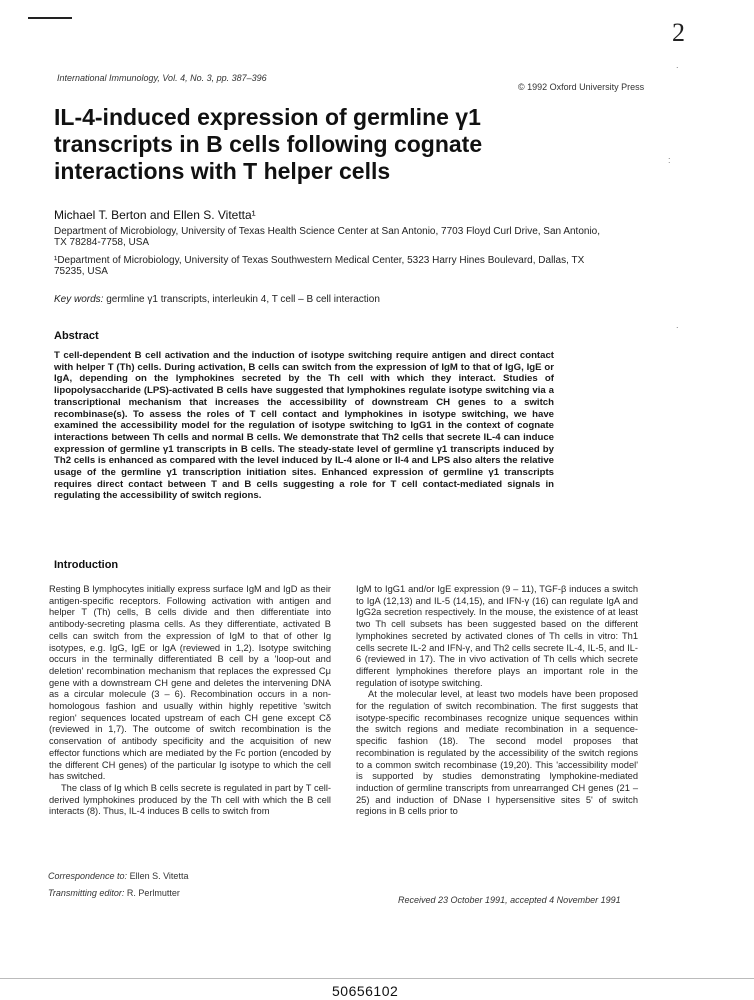 The width and height of the screenshot is (754, 1000). What do you see at coordinates (159, 876) in the screenshot?
I see `correspondence-value: Ellen S. Vitetta` at bounding box center [159, 876].